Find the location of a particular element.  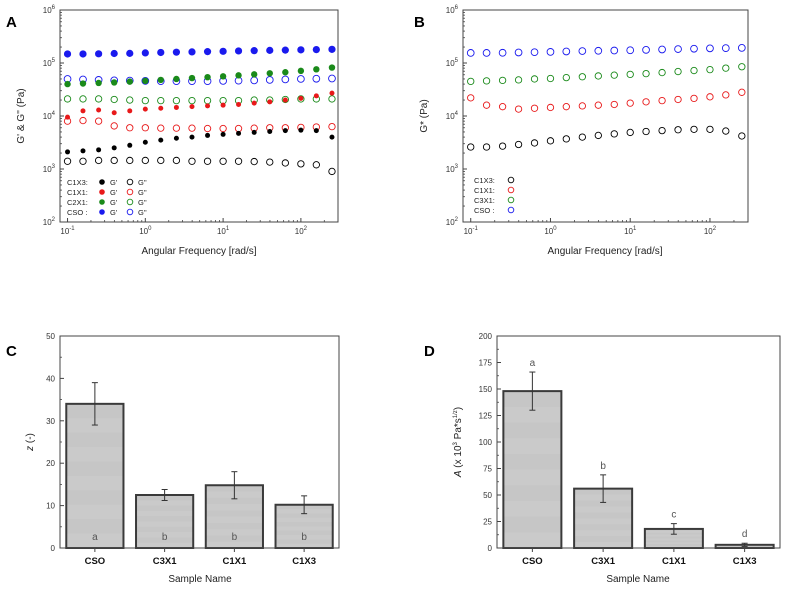

series-c1x1-g- is located at coordinates (200, 105).